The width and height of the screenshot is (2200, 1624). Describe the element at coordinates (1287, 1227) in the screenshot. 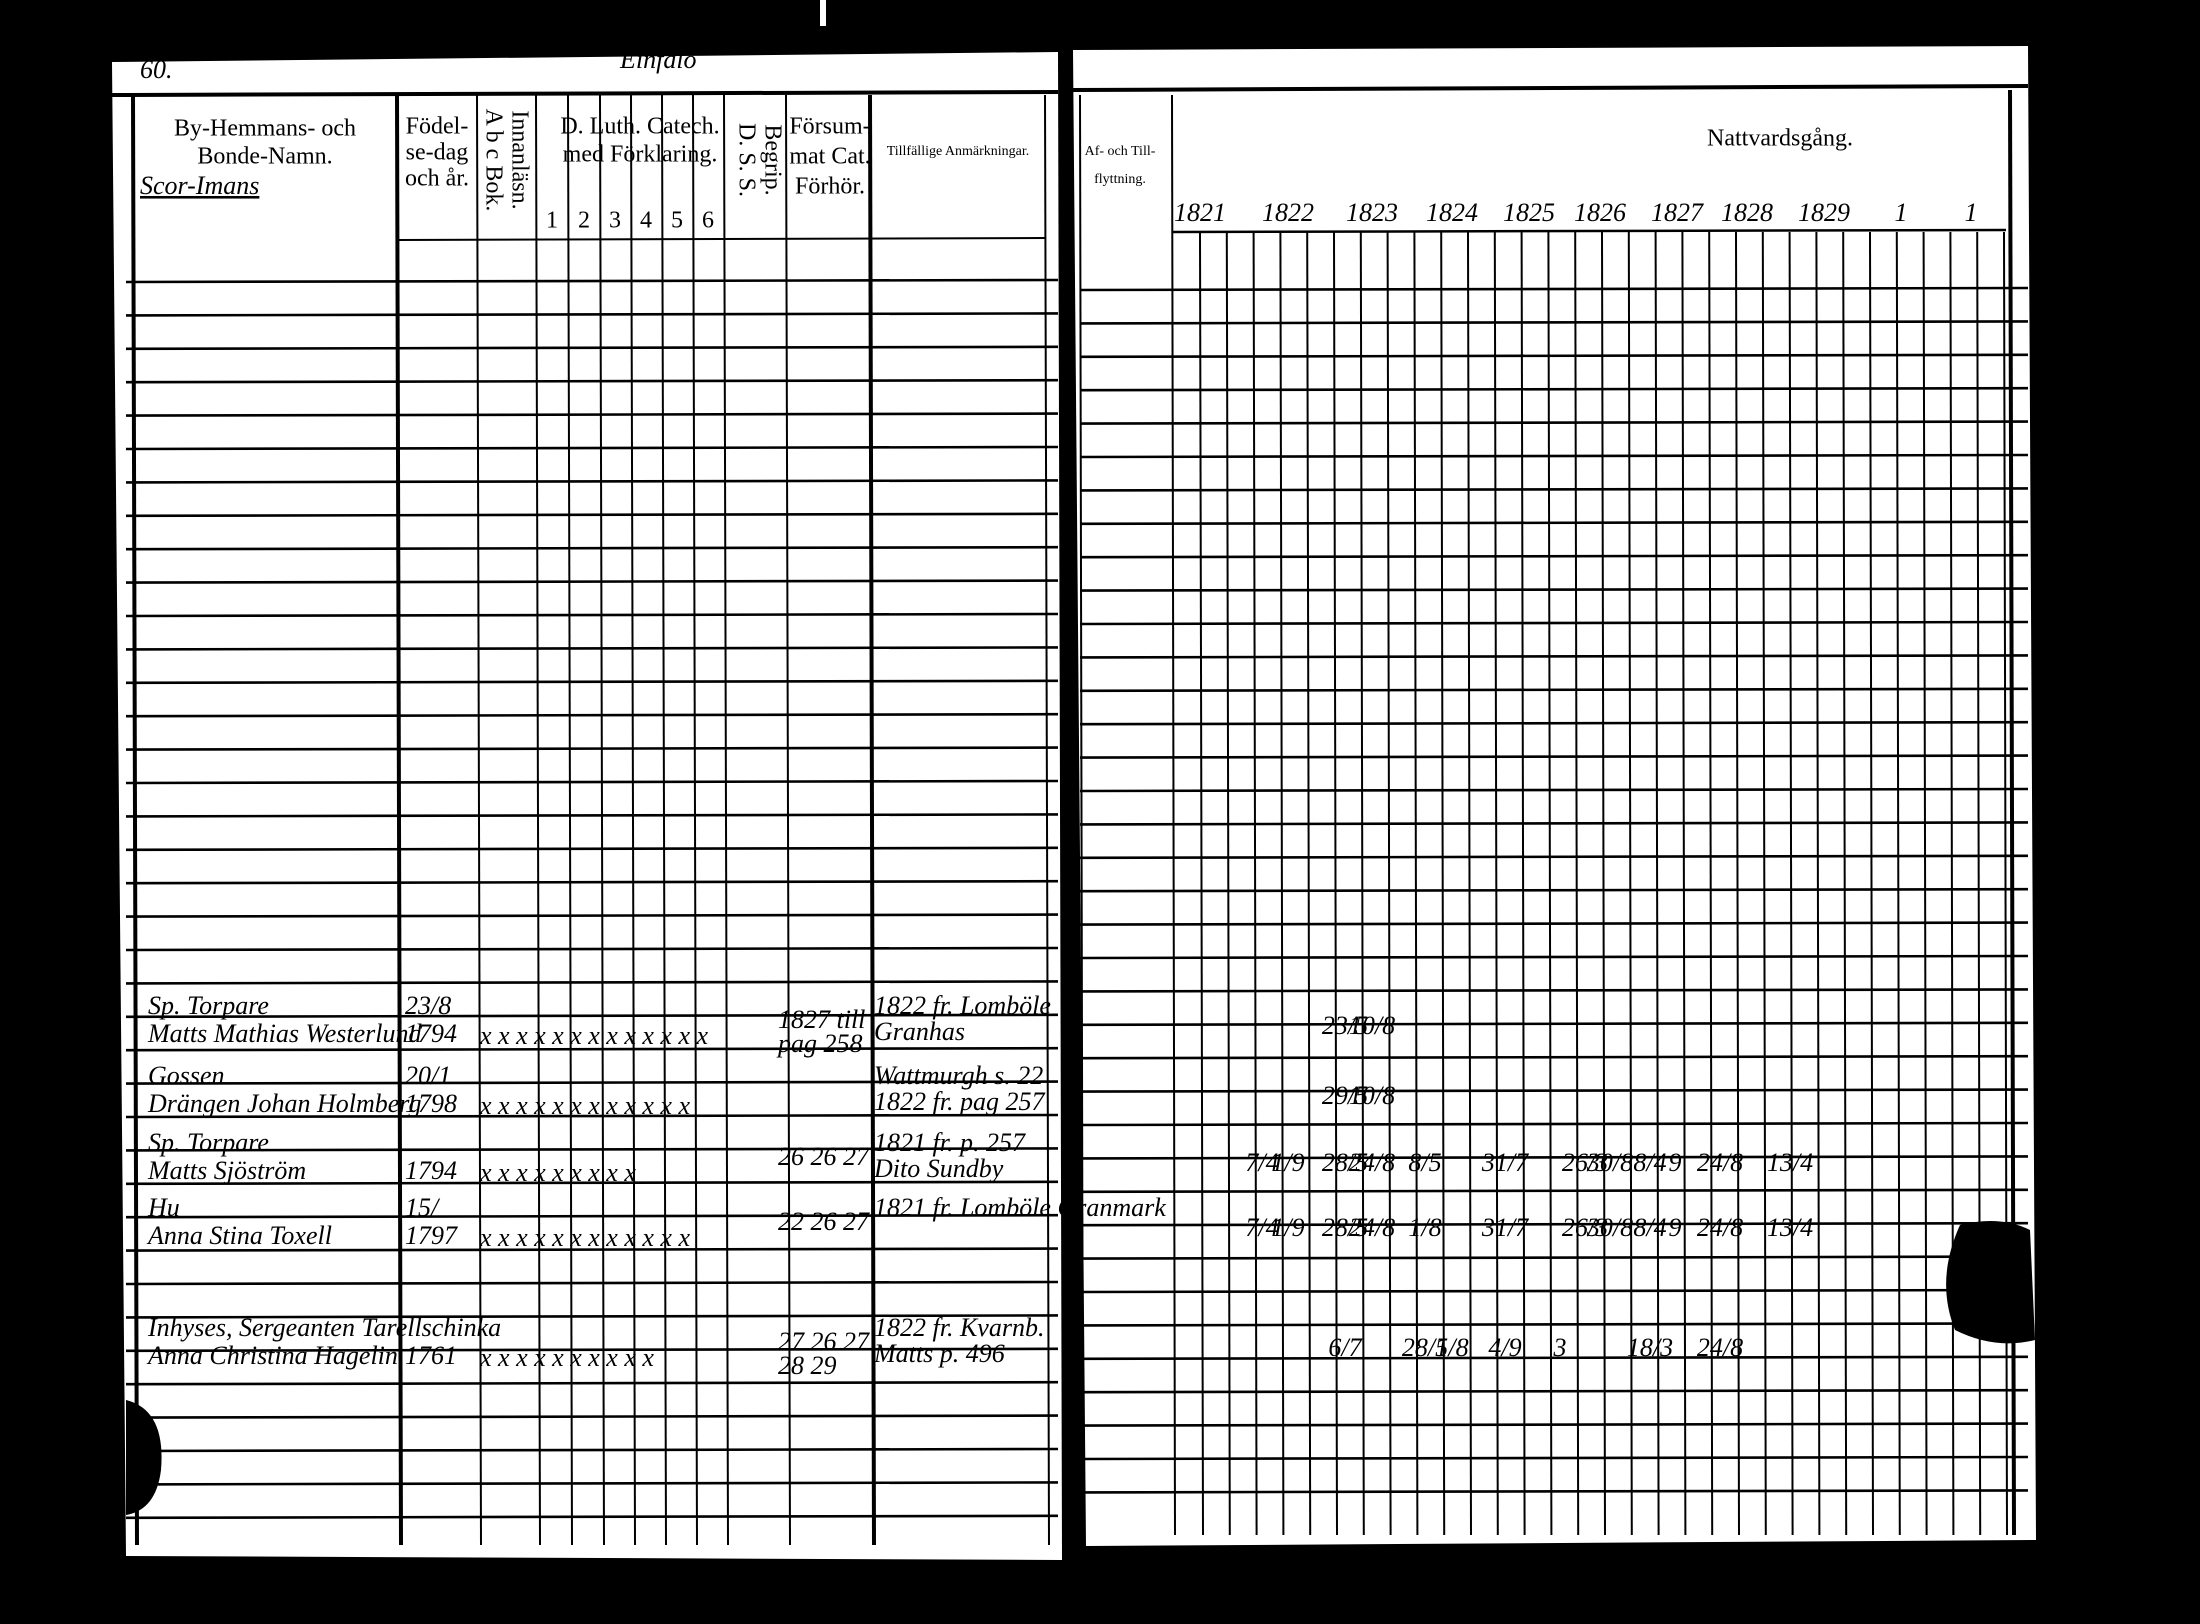

I see `communion-date: 1/9` at that location.